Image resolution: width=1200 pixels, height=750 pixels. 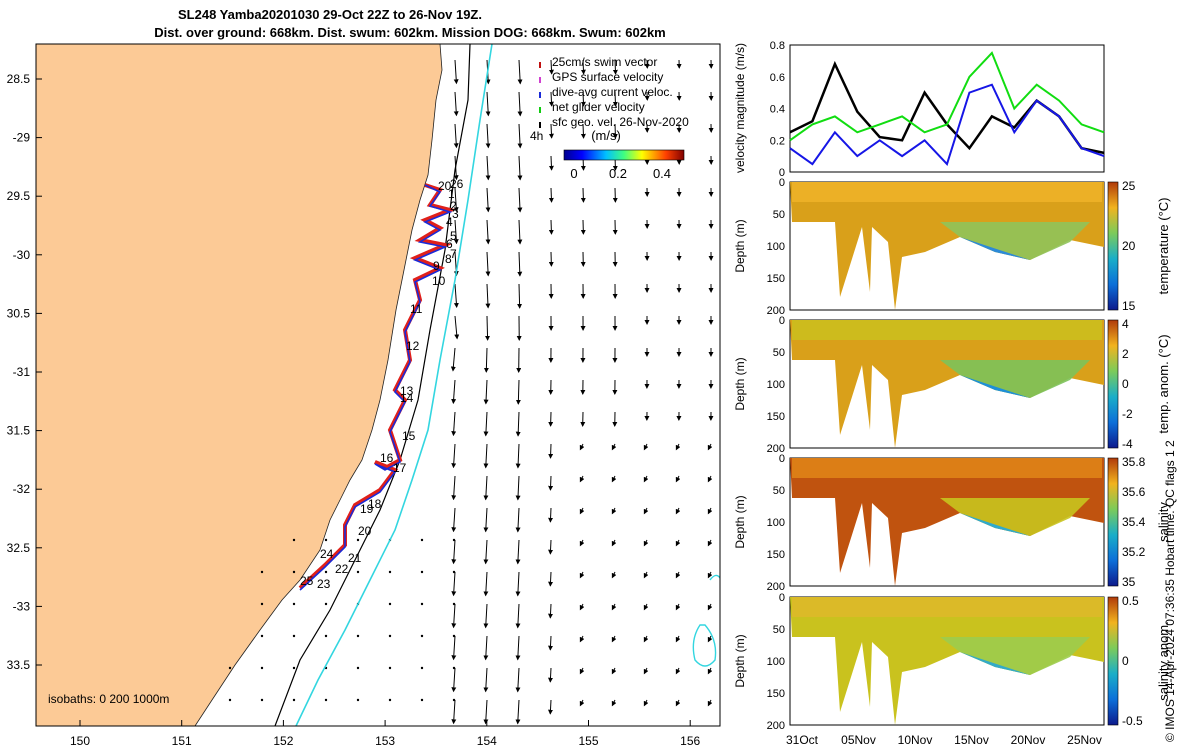 What do you see at coordinates (1163, 522) in the screenshot?
I see `section-colorbar-label: salinity` at bounding box center [1163, 522].